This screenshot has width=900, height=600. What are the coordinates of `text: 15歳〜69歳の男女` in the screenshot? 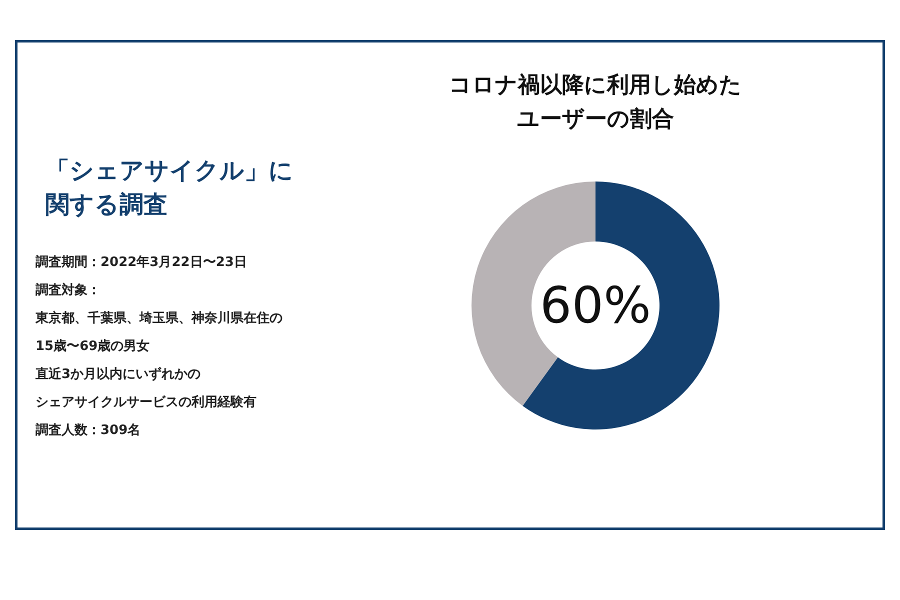 It's located at (93, 346).